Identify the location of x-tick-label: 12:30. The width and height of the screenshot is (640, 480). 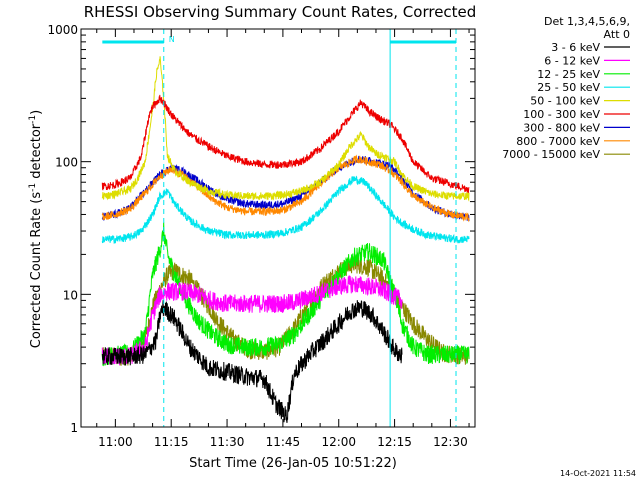
(450, 442).